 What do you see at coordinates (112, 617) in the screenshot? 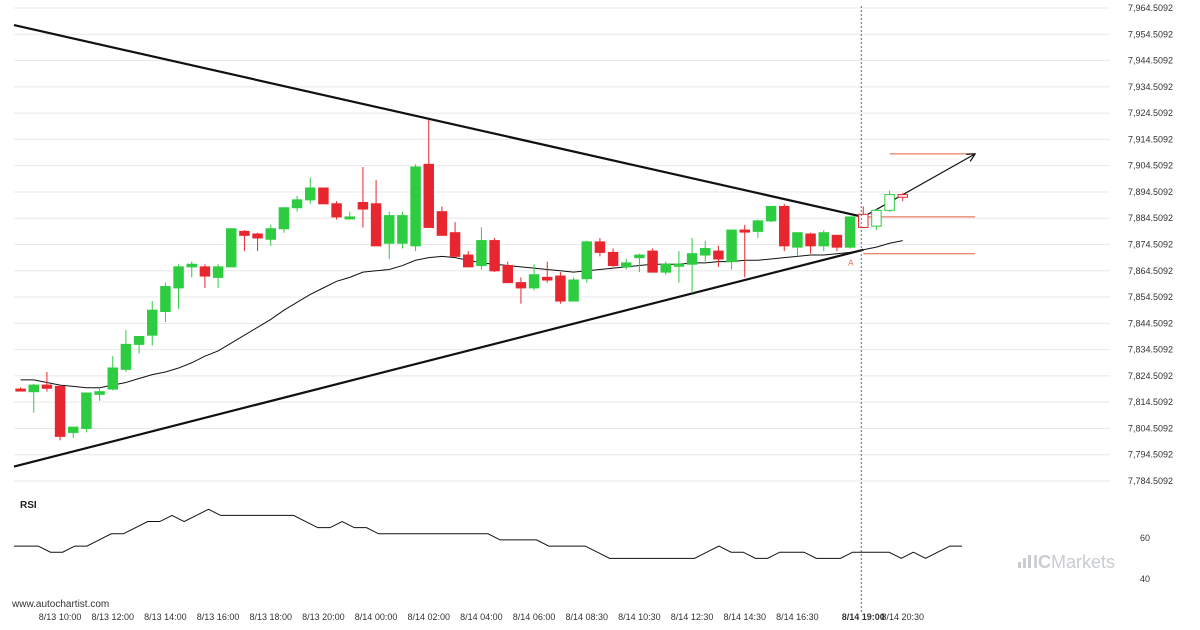
I see `x-tick-label: 8/13 12:00` at bounding box center [112, 617].